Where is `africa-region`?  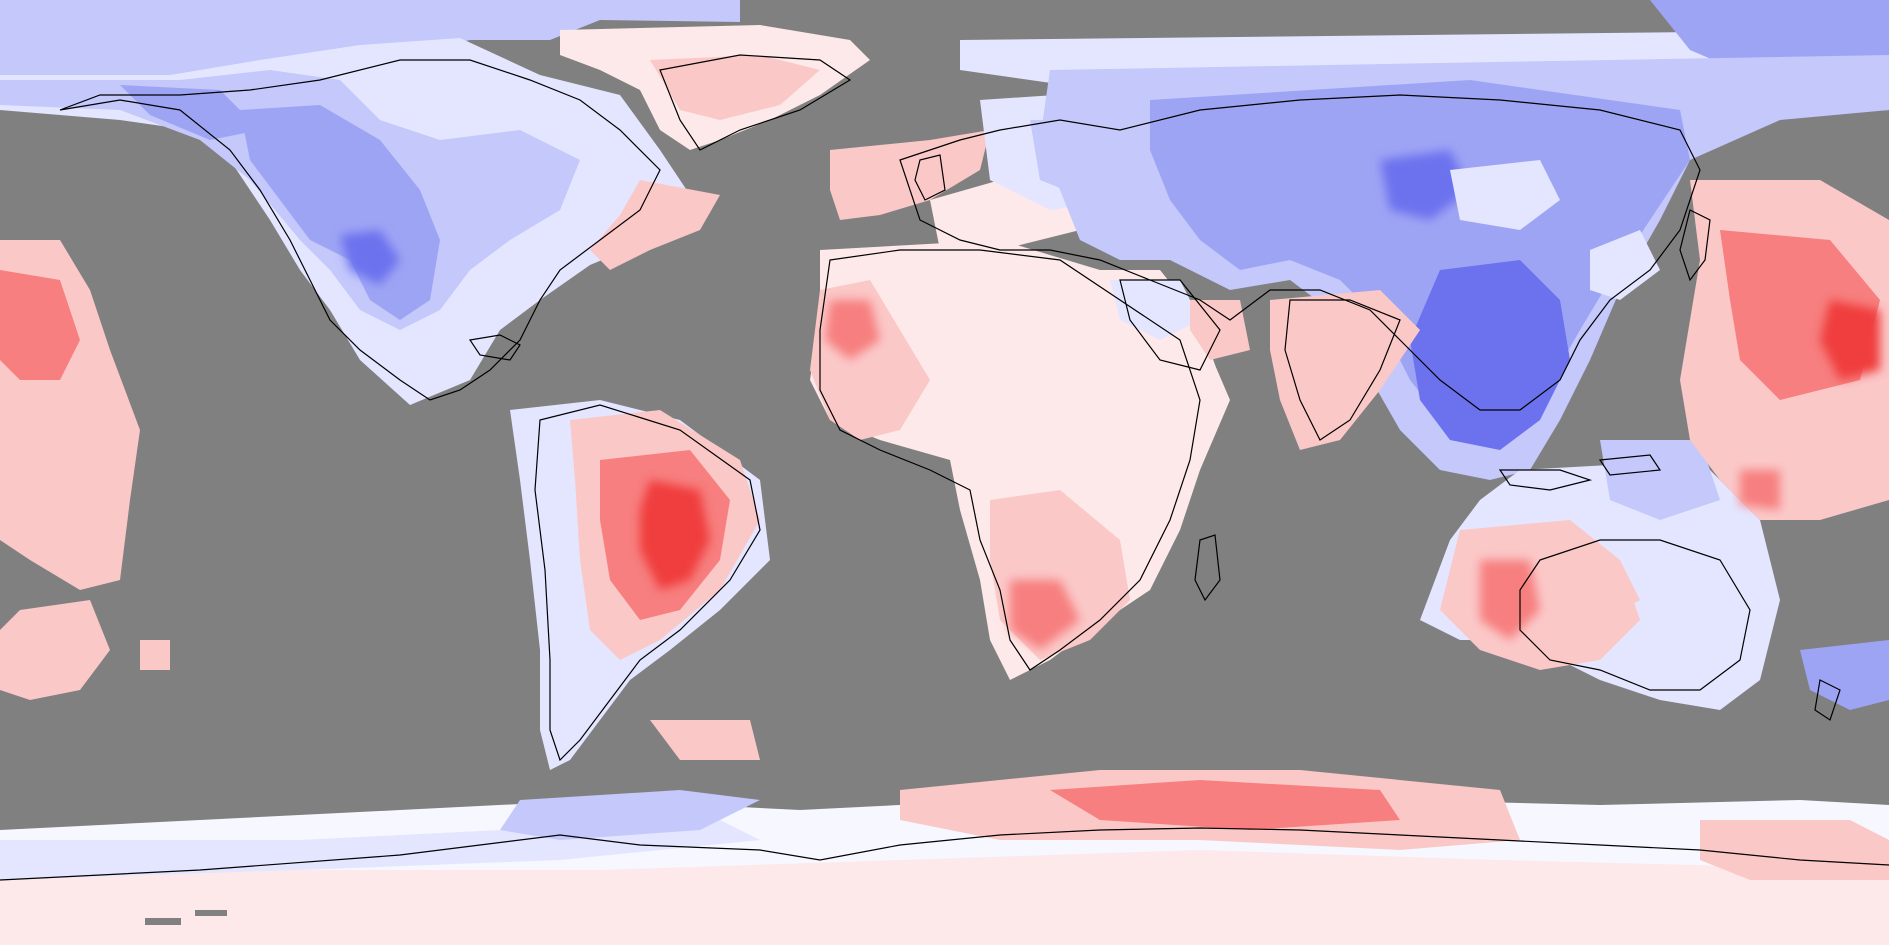 africa-region is located at coordinates (1030, 460).